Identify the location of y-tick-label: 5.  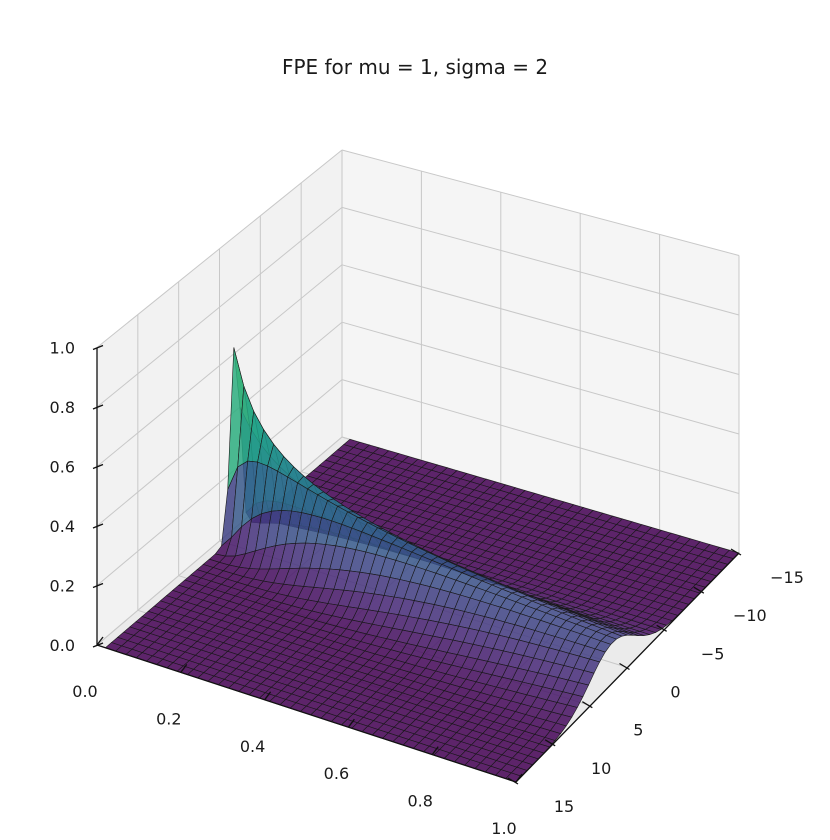
(638, 730).